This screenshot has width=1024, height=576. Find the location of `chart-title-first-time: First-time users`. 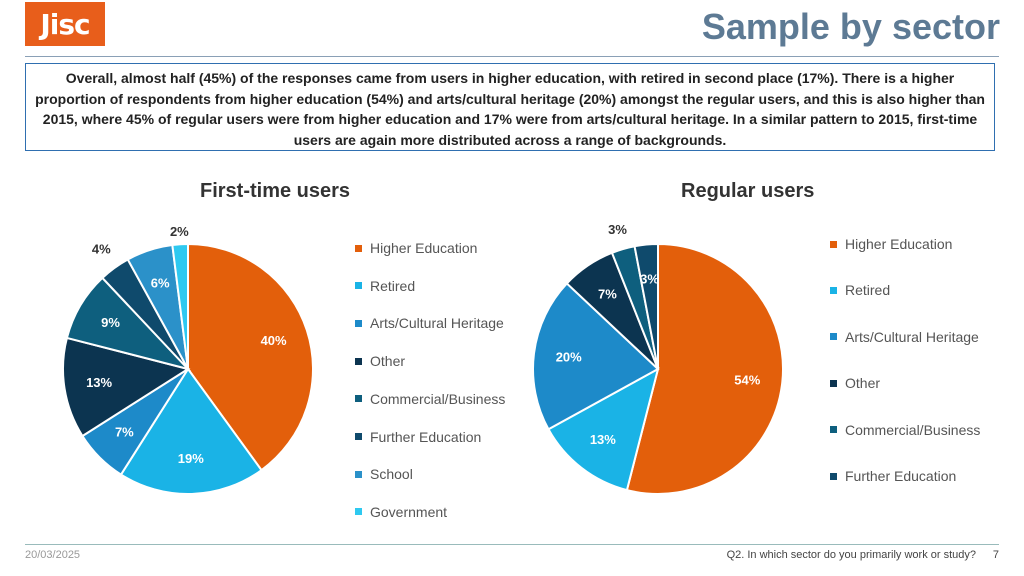

chart-title-first-time: First-time users is located at coordinates (275, 191).